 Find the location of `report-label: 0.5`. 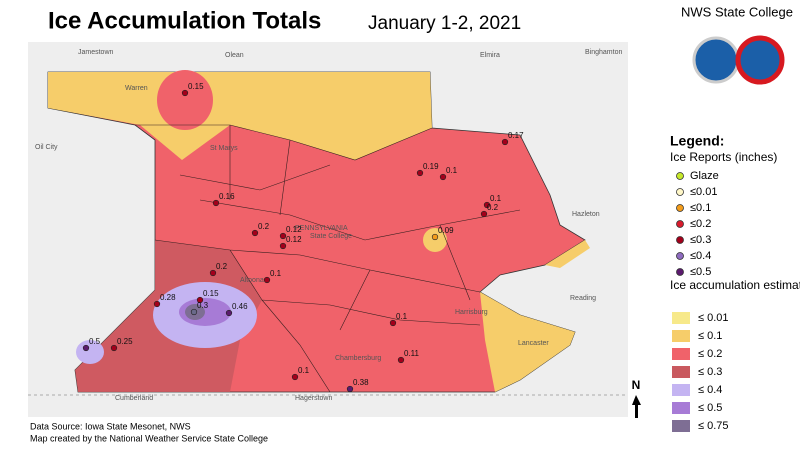

report-label: 0.5 is located at coordinates (95, 341).